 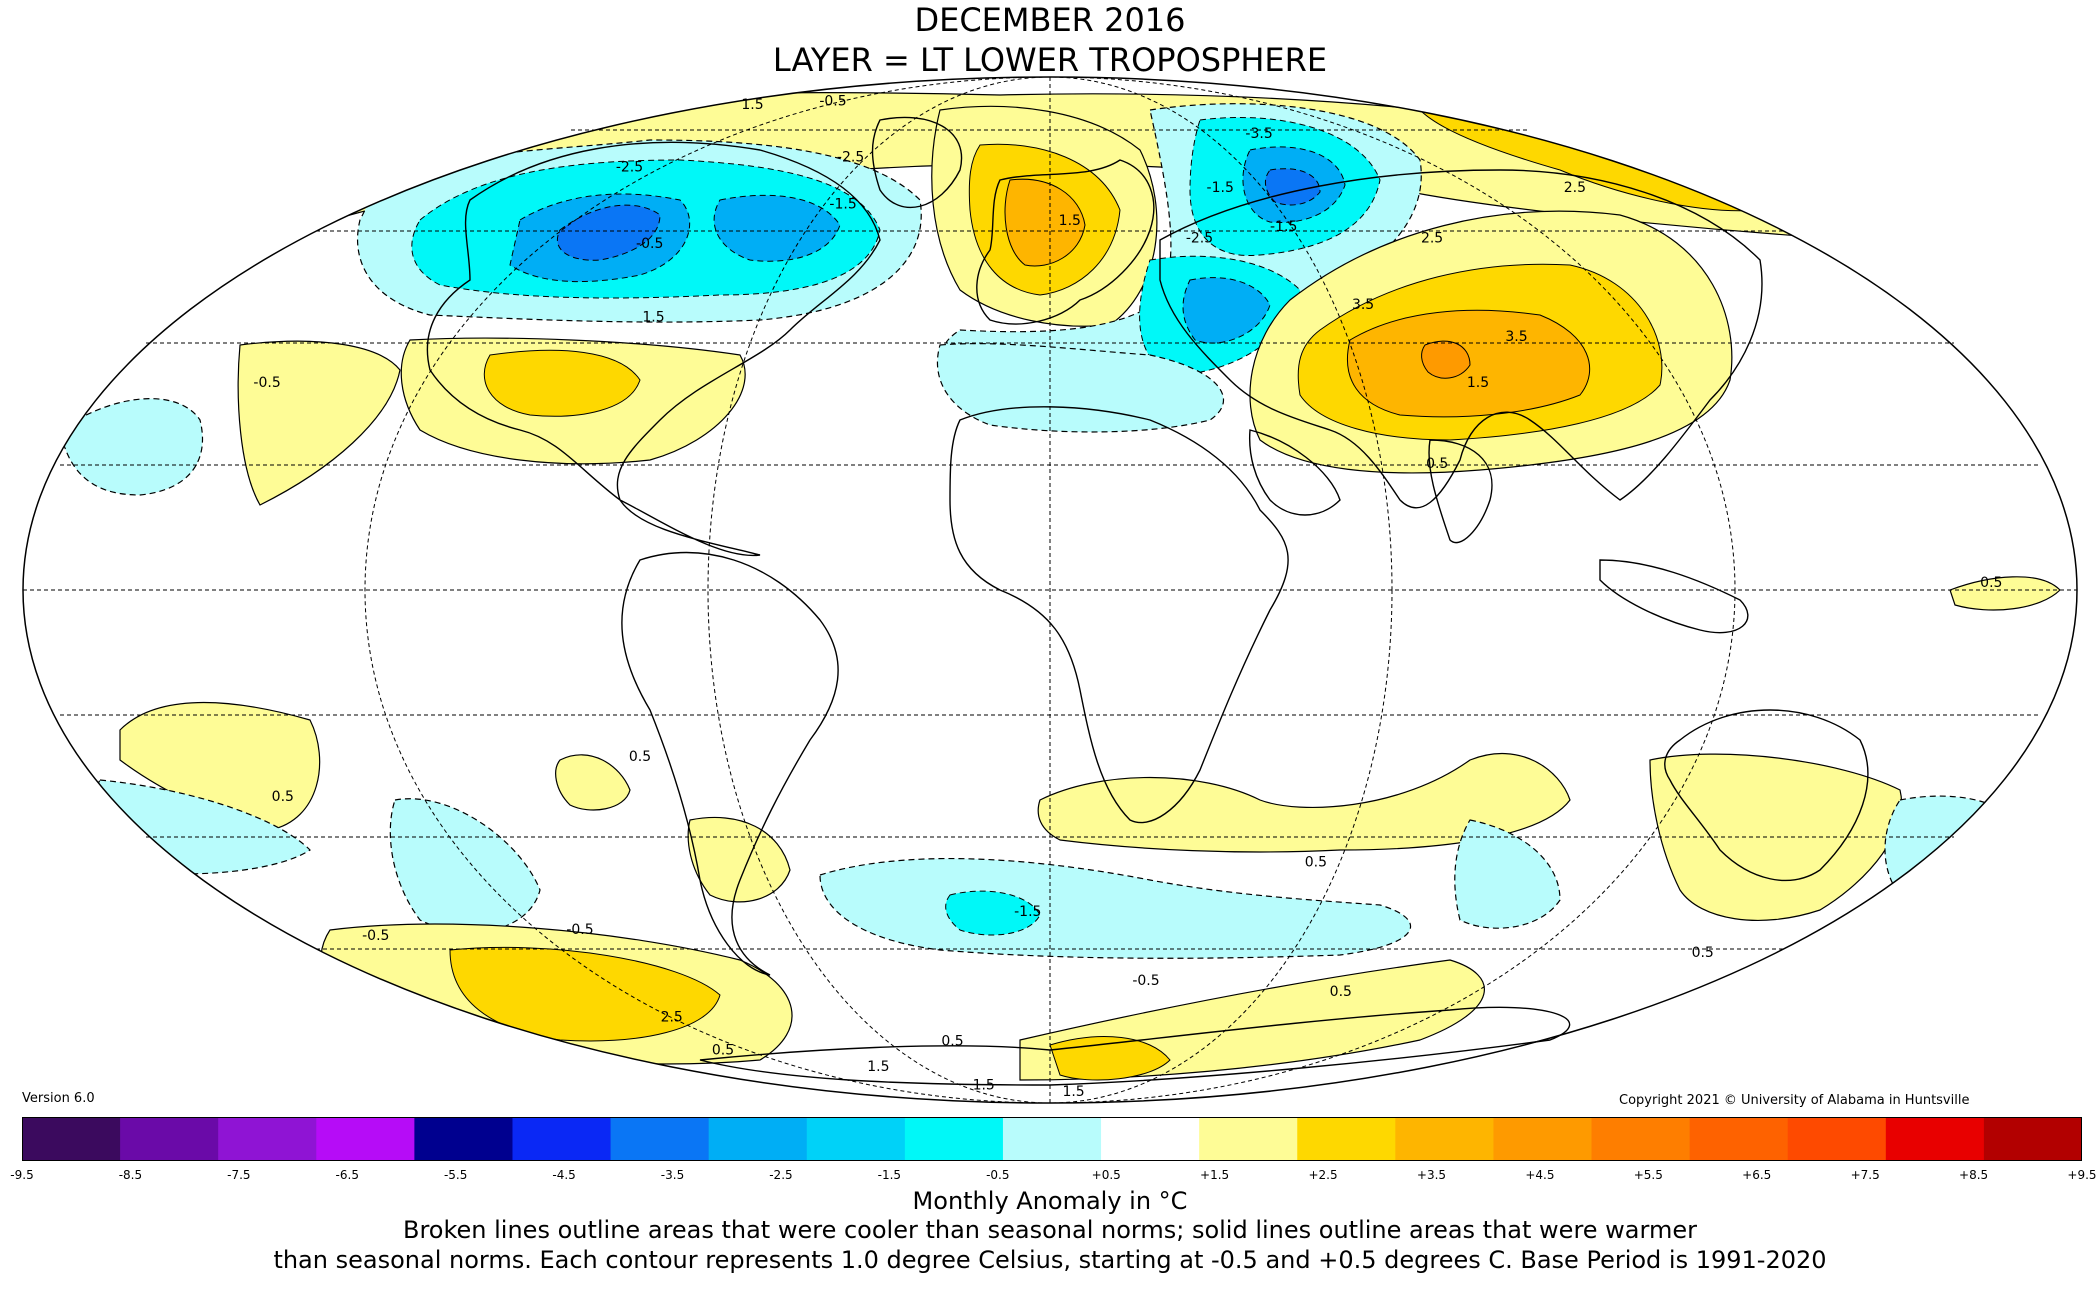 I want to click on indonesia-coast, so click(x=1674, y=596).